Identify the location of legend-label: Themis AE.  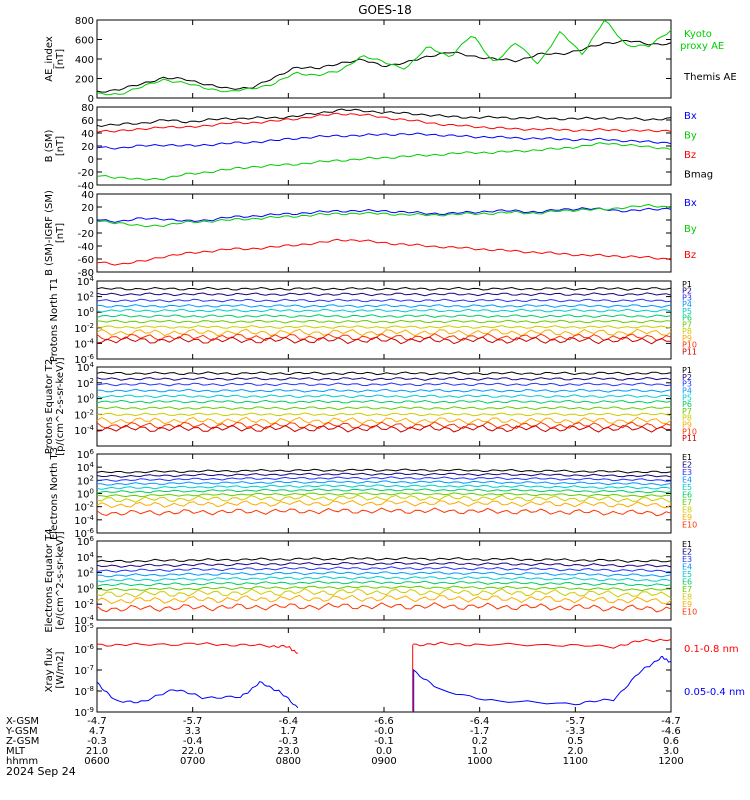
(710, 77).